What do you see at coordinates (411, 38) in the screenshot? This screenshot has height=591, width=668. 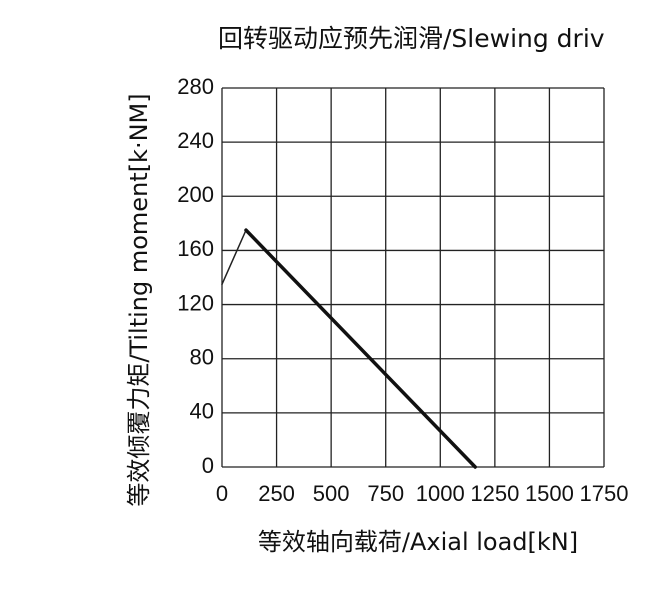 I see `chart-title: 回转驱动应预先润滑/Slewing driv` at bounding box center [411, 38].